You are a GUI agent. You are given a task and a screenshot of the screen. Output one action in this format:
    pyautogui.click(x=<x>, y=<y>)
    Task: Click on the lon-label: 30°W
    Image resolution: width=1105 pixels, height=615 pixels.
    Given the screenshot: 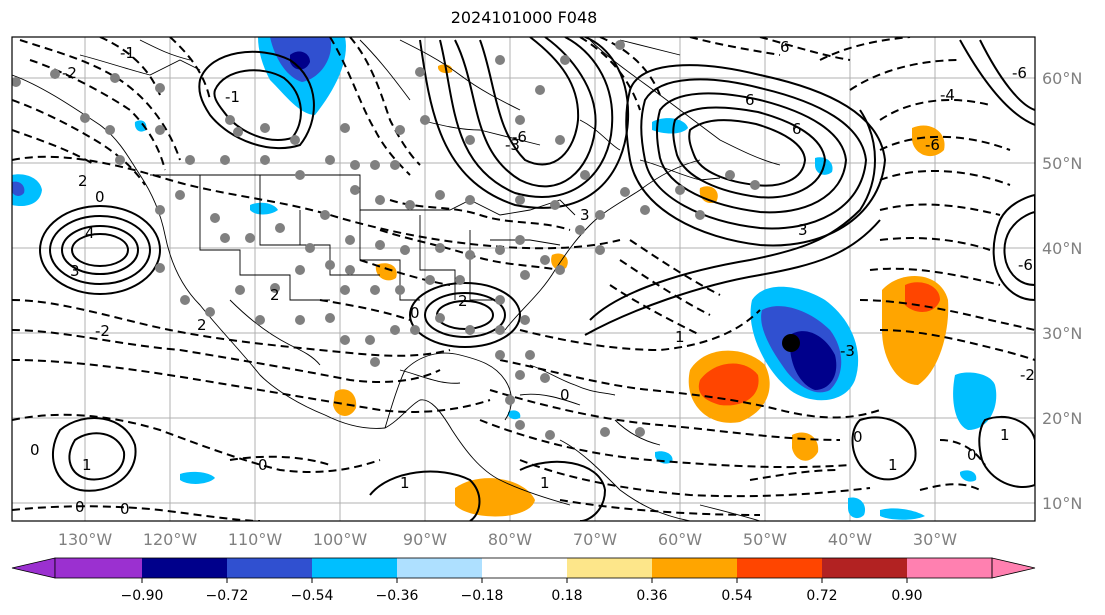 What is the action you would take?
    pyautogui.click(x=935, y=539)
    